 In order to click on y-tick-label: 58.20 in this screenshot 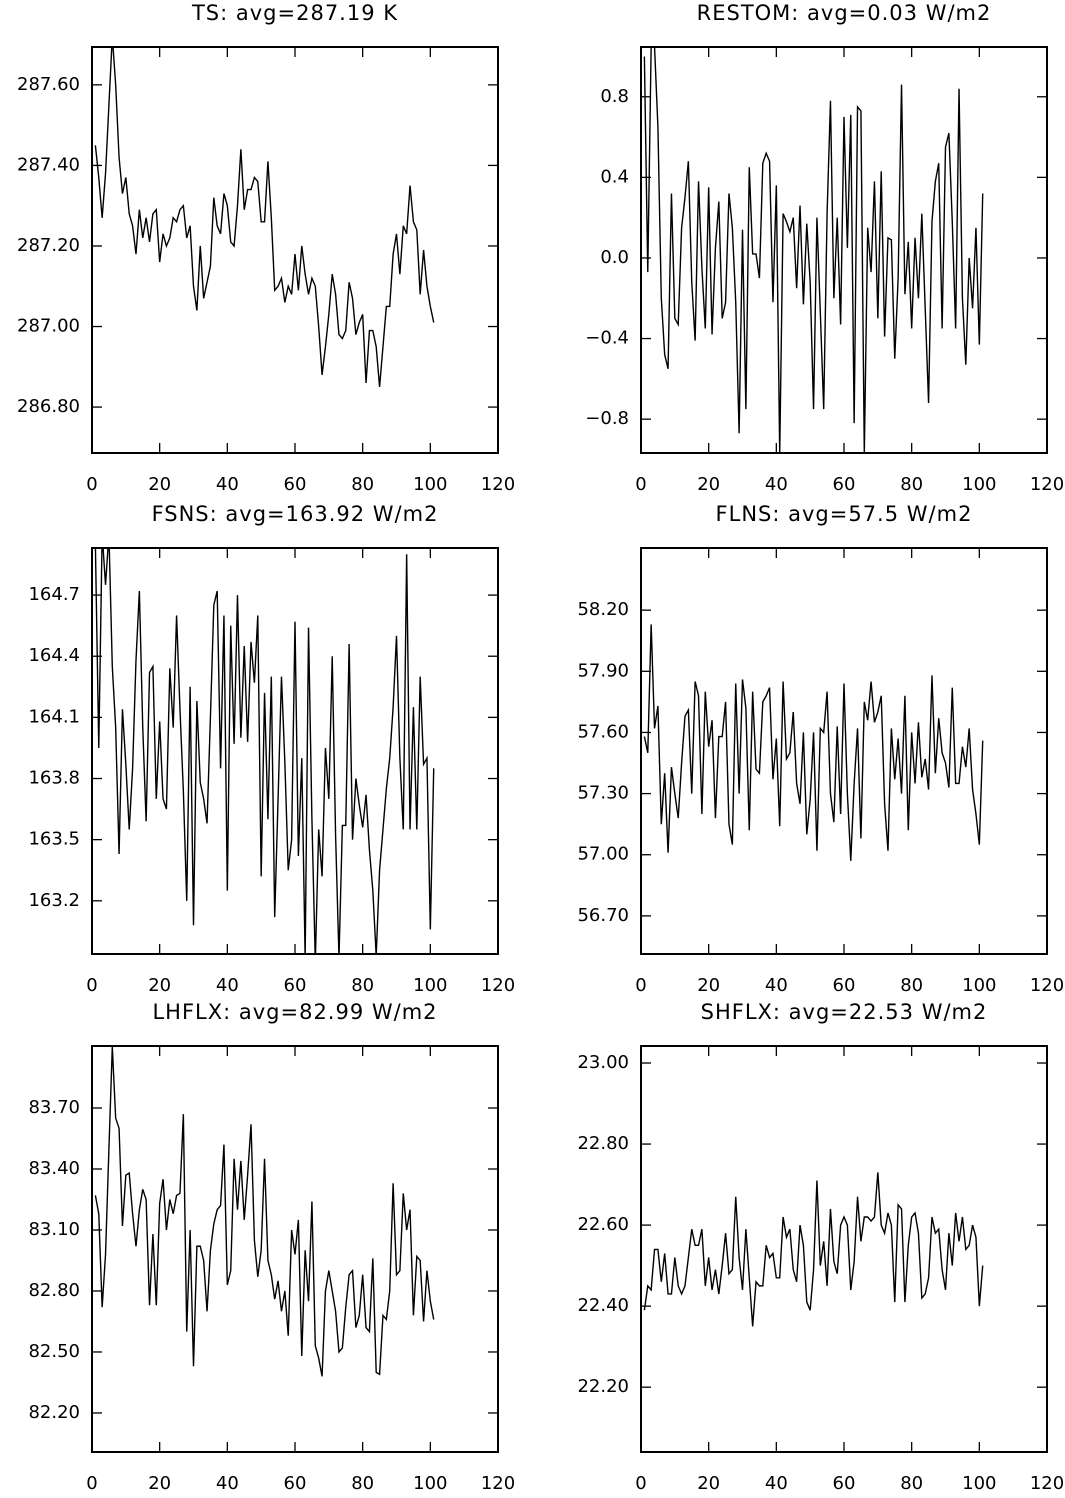, I will do `click(603, 609)`.